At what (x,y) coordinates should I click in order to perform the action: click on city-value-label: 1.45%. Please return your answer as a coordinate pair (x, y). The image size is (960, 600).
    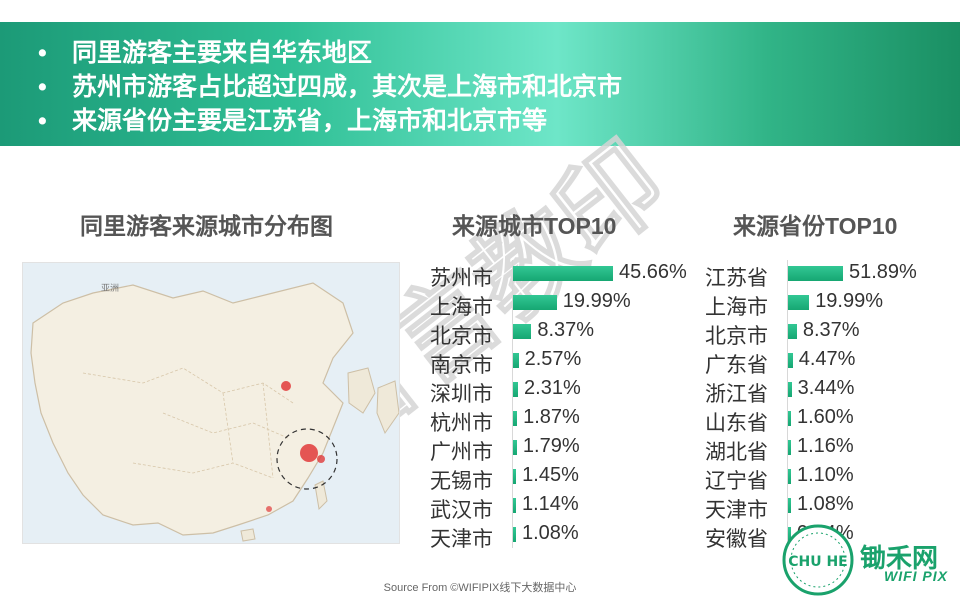
    Looking at the image, I should click on (550, 475).